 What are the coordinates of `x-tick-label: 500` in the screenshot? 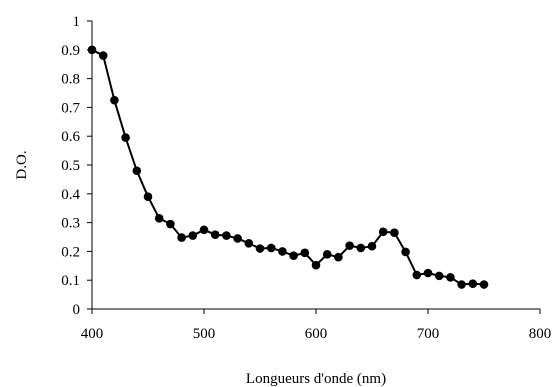 It's located at (204, 334).